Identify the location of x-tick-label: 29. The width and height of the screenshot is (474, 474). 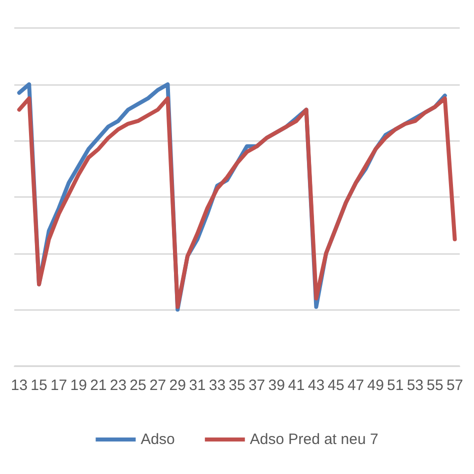
(177, 385).